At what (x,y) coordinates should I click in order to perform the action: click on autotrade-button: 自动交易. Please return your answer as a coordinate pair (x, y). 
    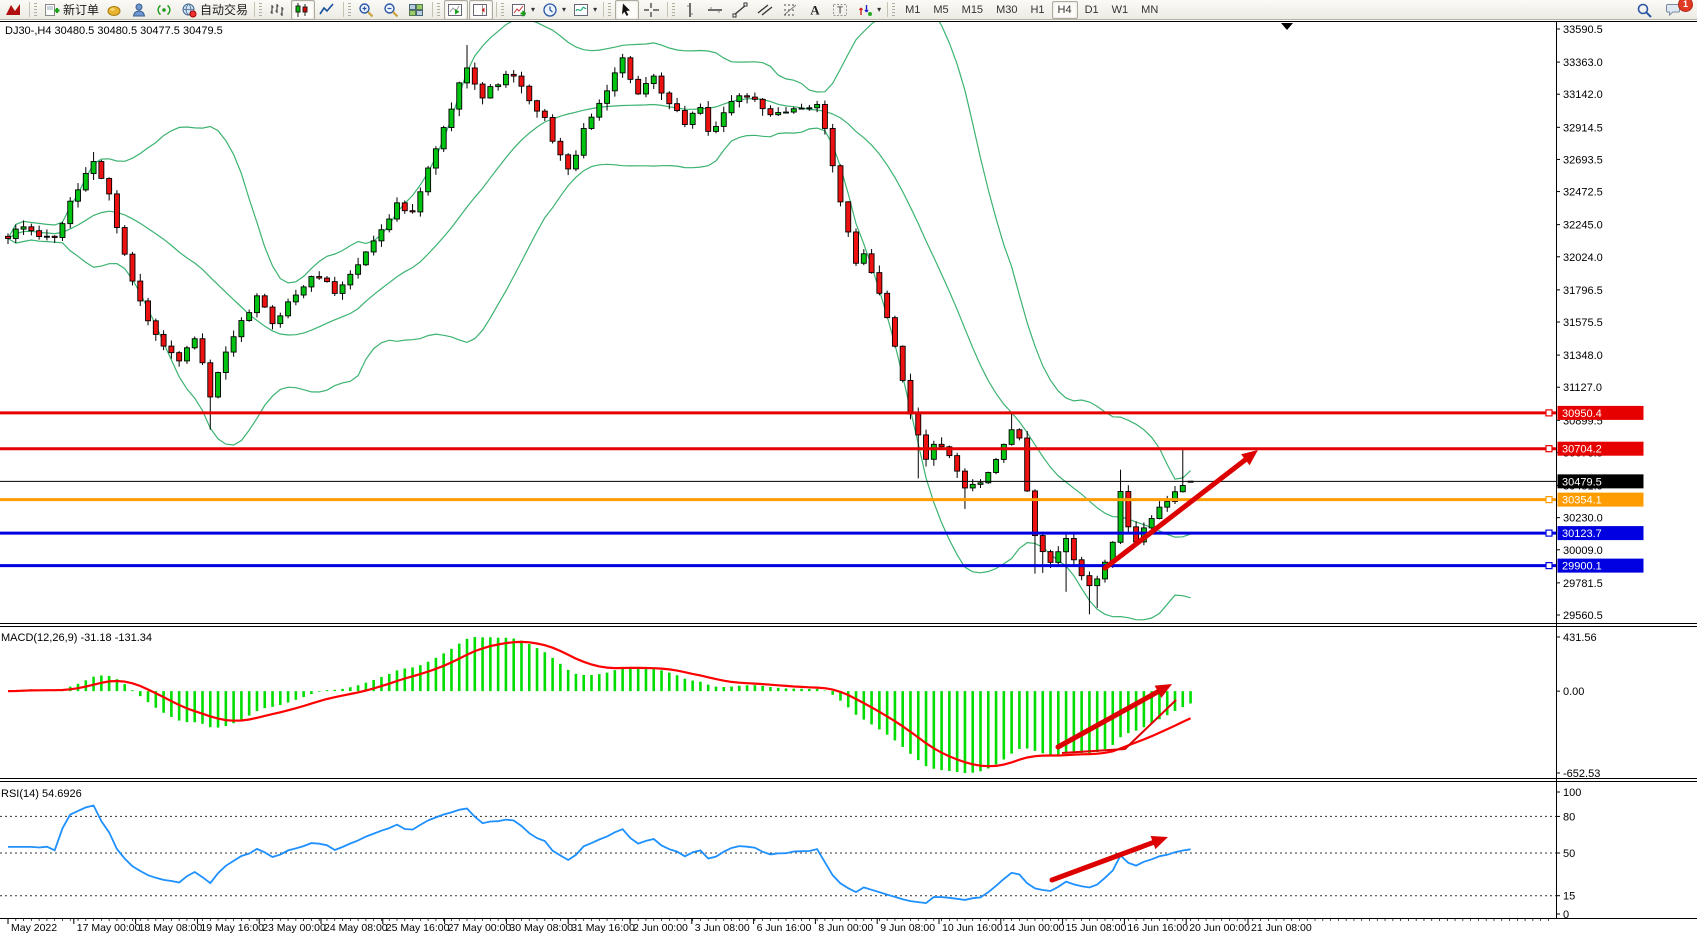
    Looking at the image, I should click on (214, 10).